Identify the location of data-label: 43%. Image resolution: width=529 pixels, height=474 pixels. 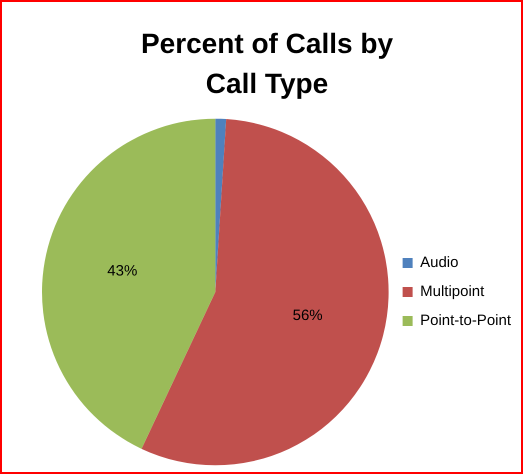
(122, 271).